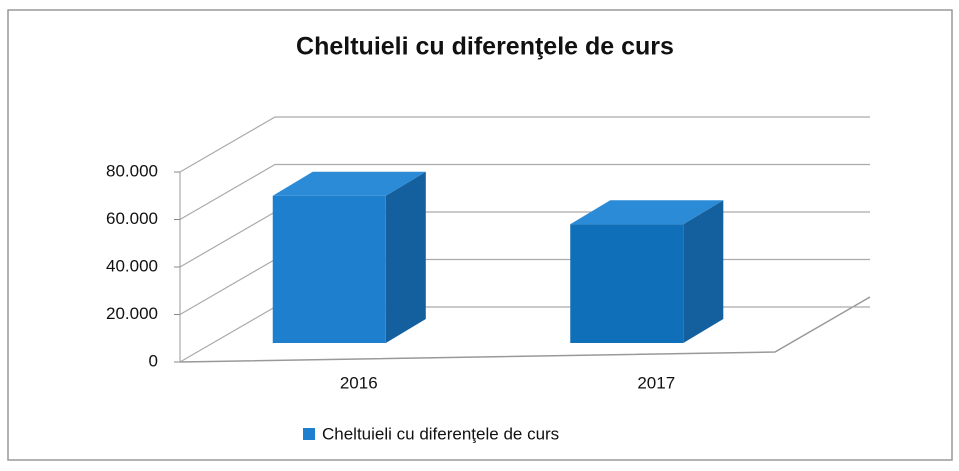 Image resolution: width=959 pixels, height=471 pixels. What do you see at coordinates (656, 382) in the screenshot?
I see `x-tick-label: 2017` at bounding box center [656, 382].